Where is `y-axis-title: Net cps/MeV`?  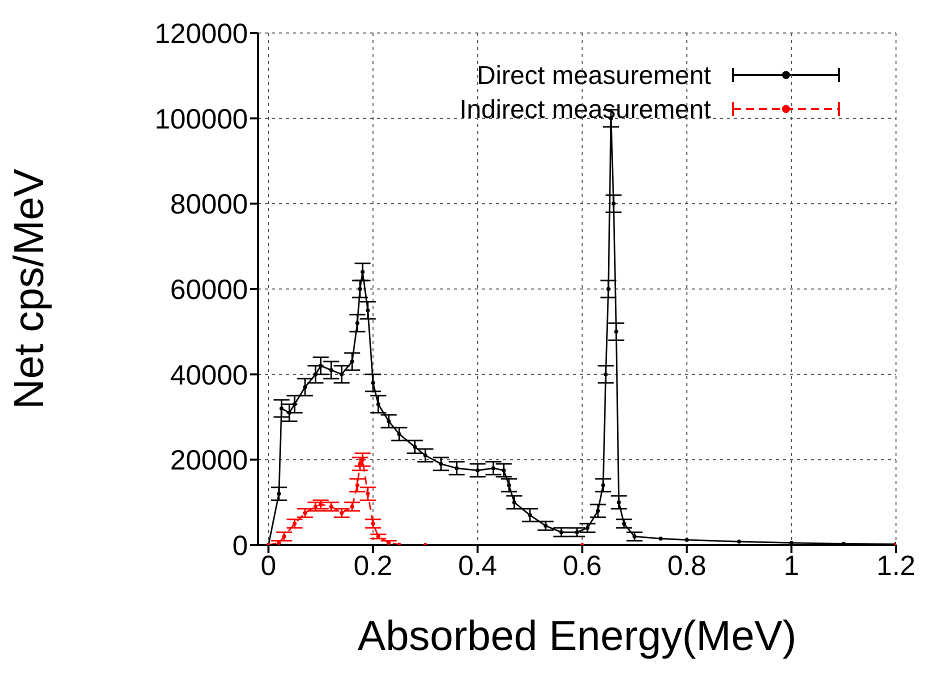
y-axis-title: Net cps/MeV is located at coordinates (28, 289).